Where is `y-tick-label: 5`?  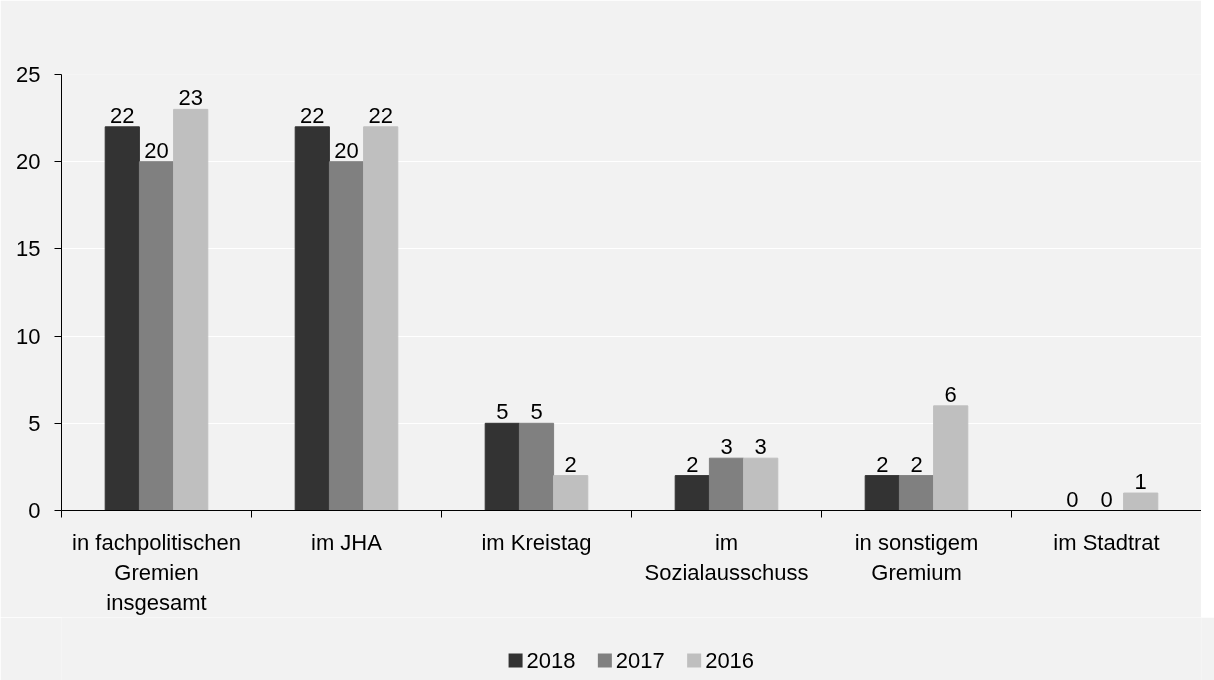
y-tick-label: 5 is located at coordinates (34, 423).